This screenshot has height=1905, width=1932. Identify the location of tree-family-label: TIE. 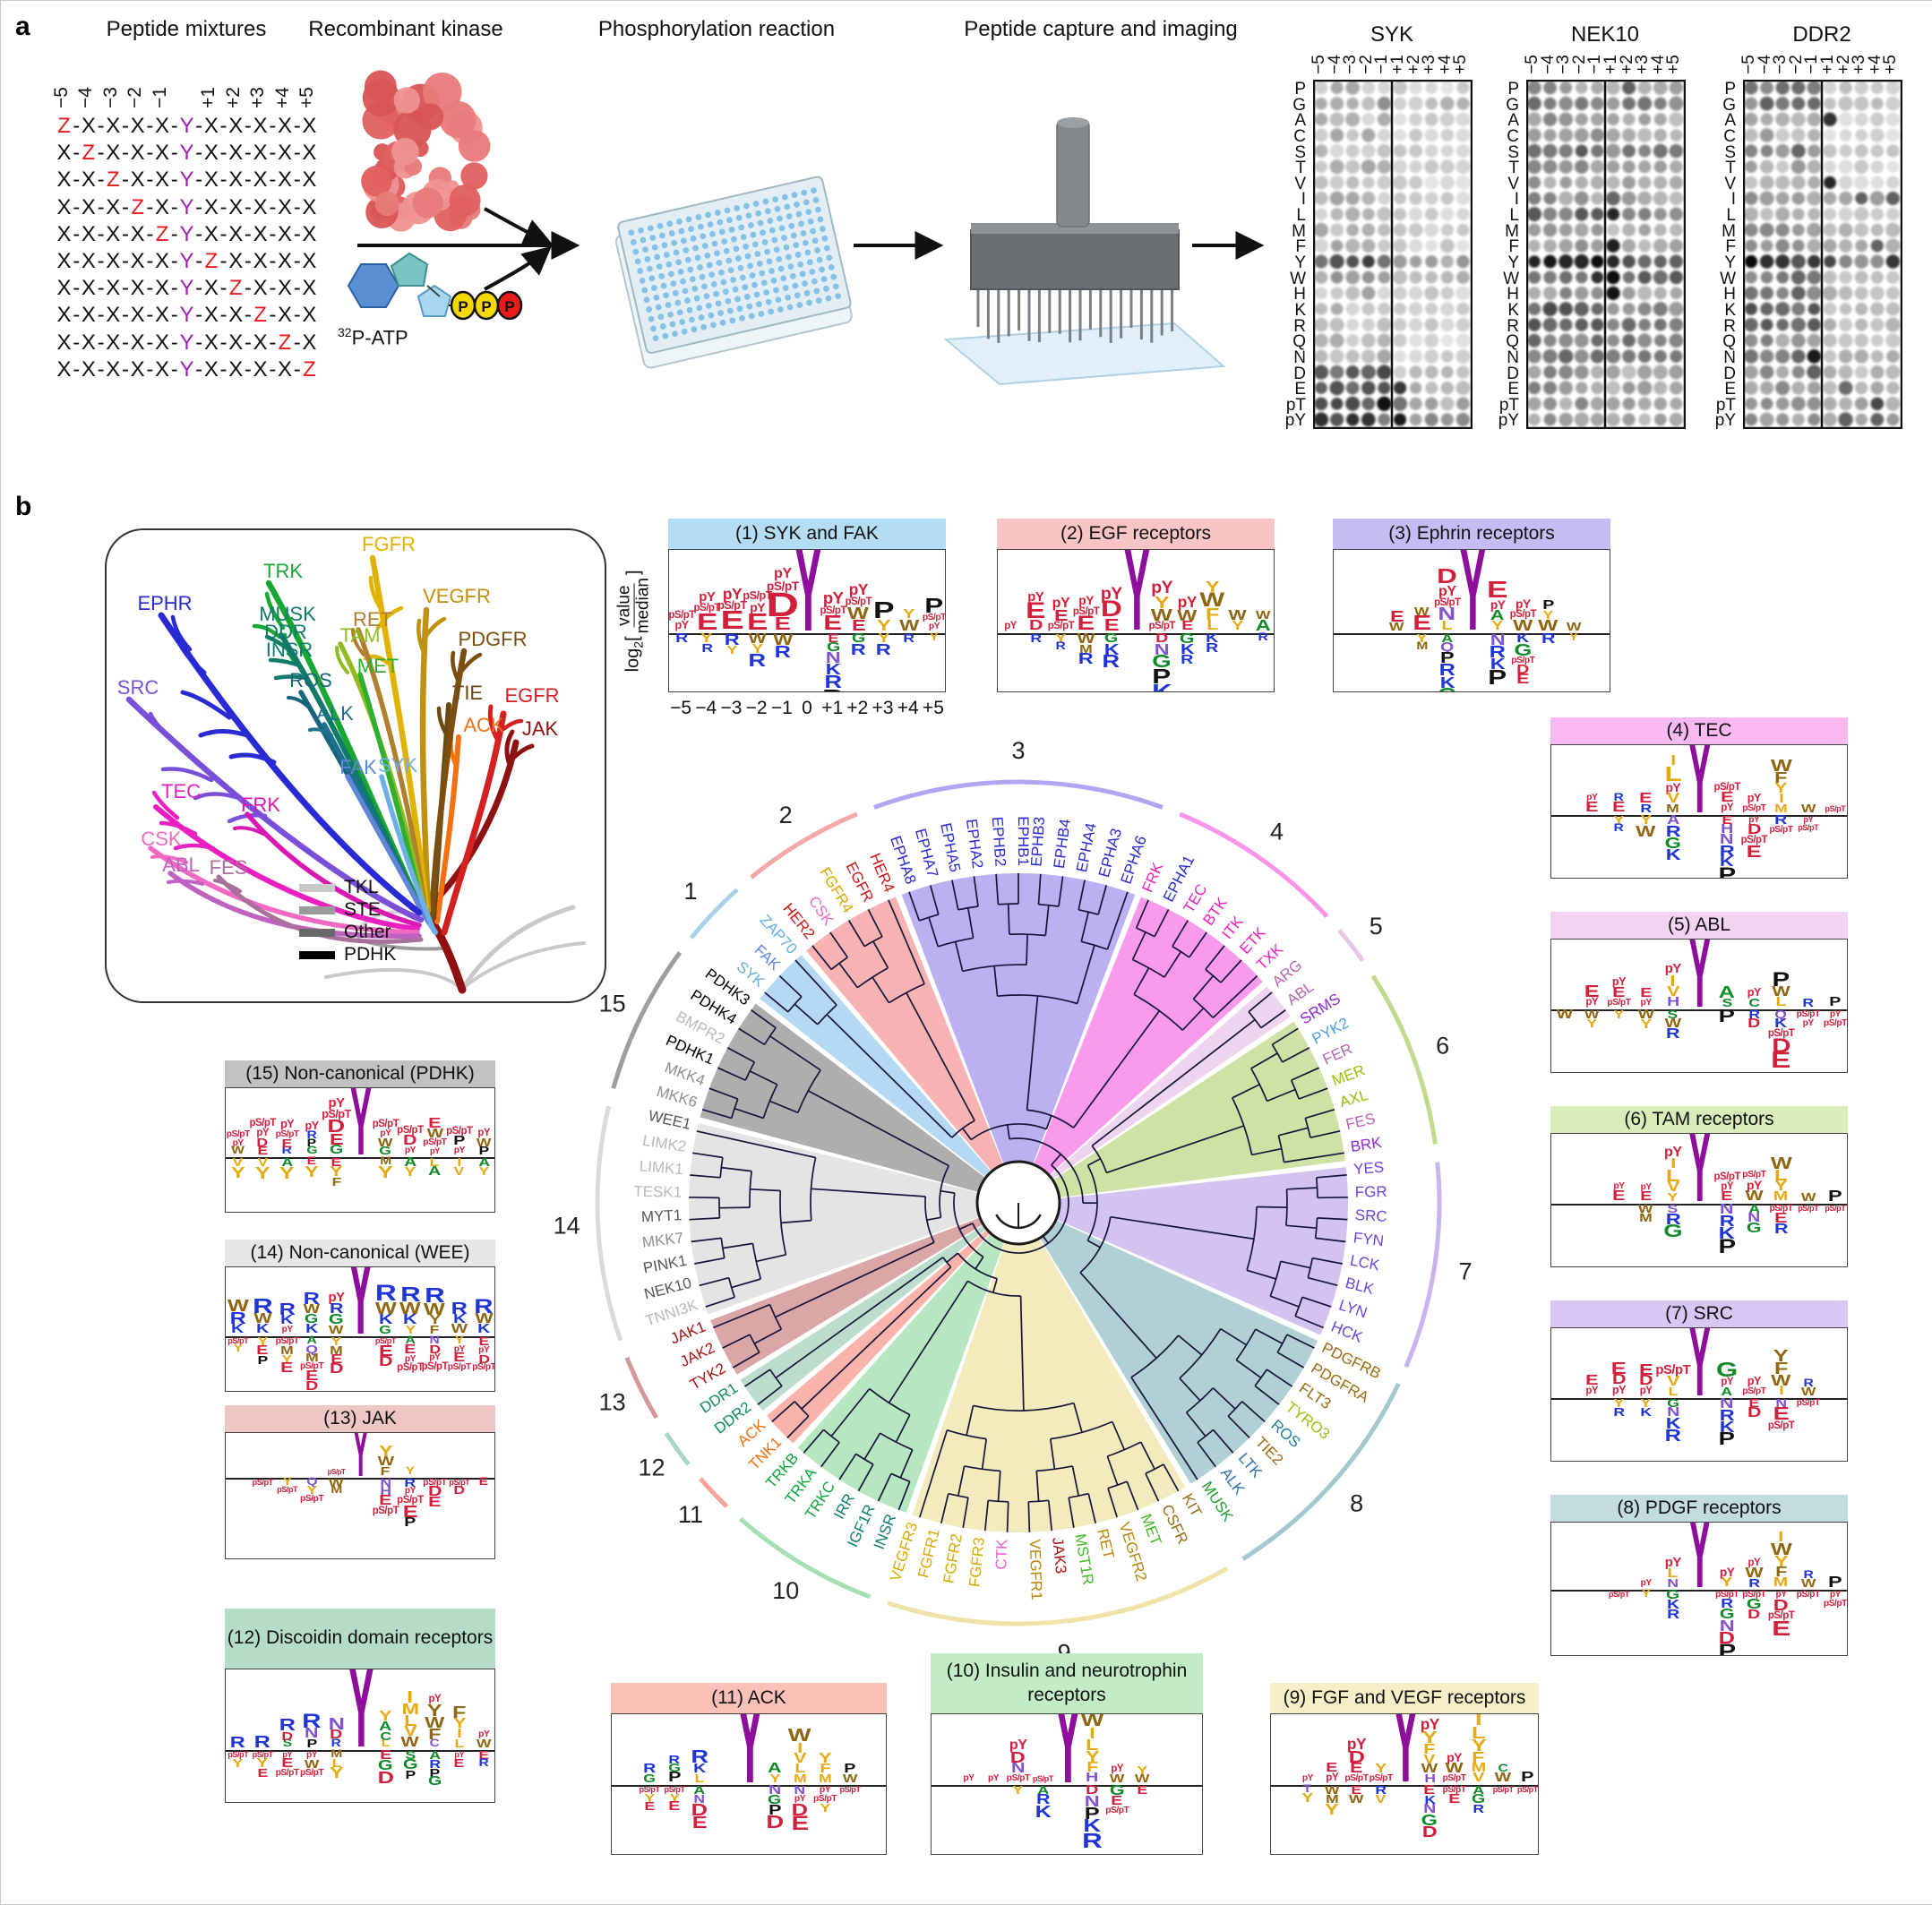
(467, 693).